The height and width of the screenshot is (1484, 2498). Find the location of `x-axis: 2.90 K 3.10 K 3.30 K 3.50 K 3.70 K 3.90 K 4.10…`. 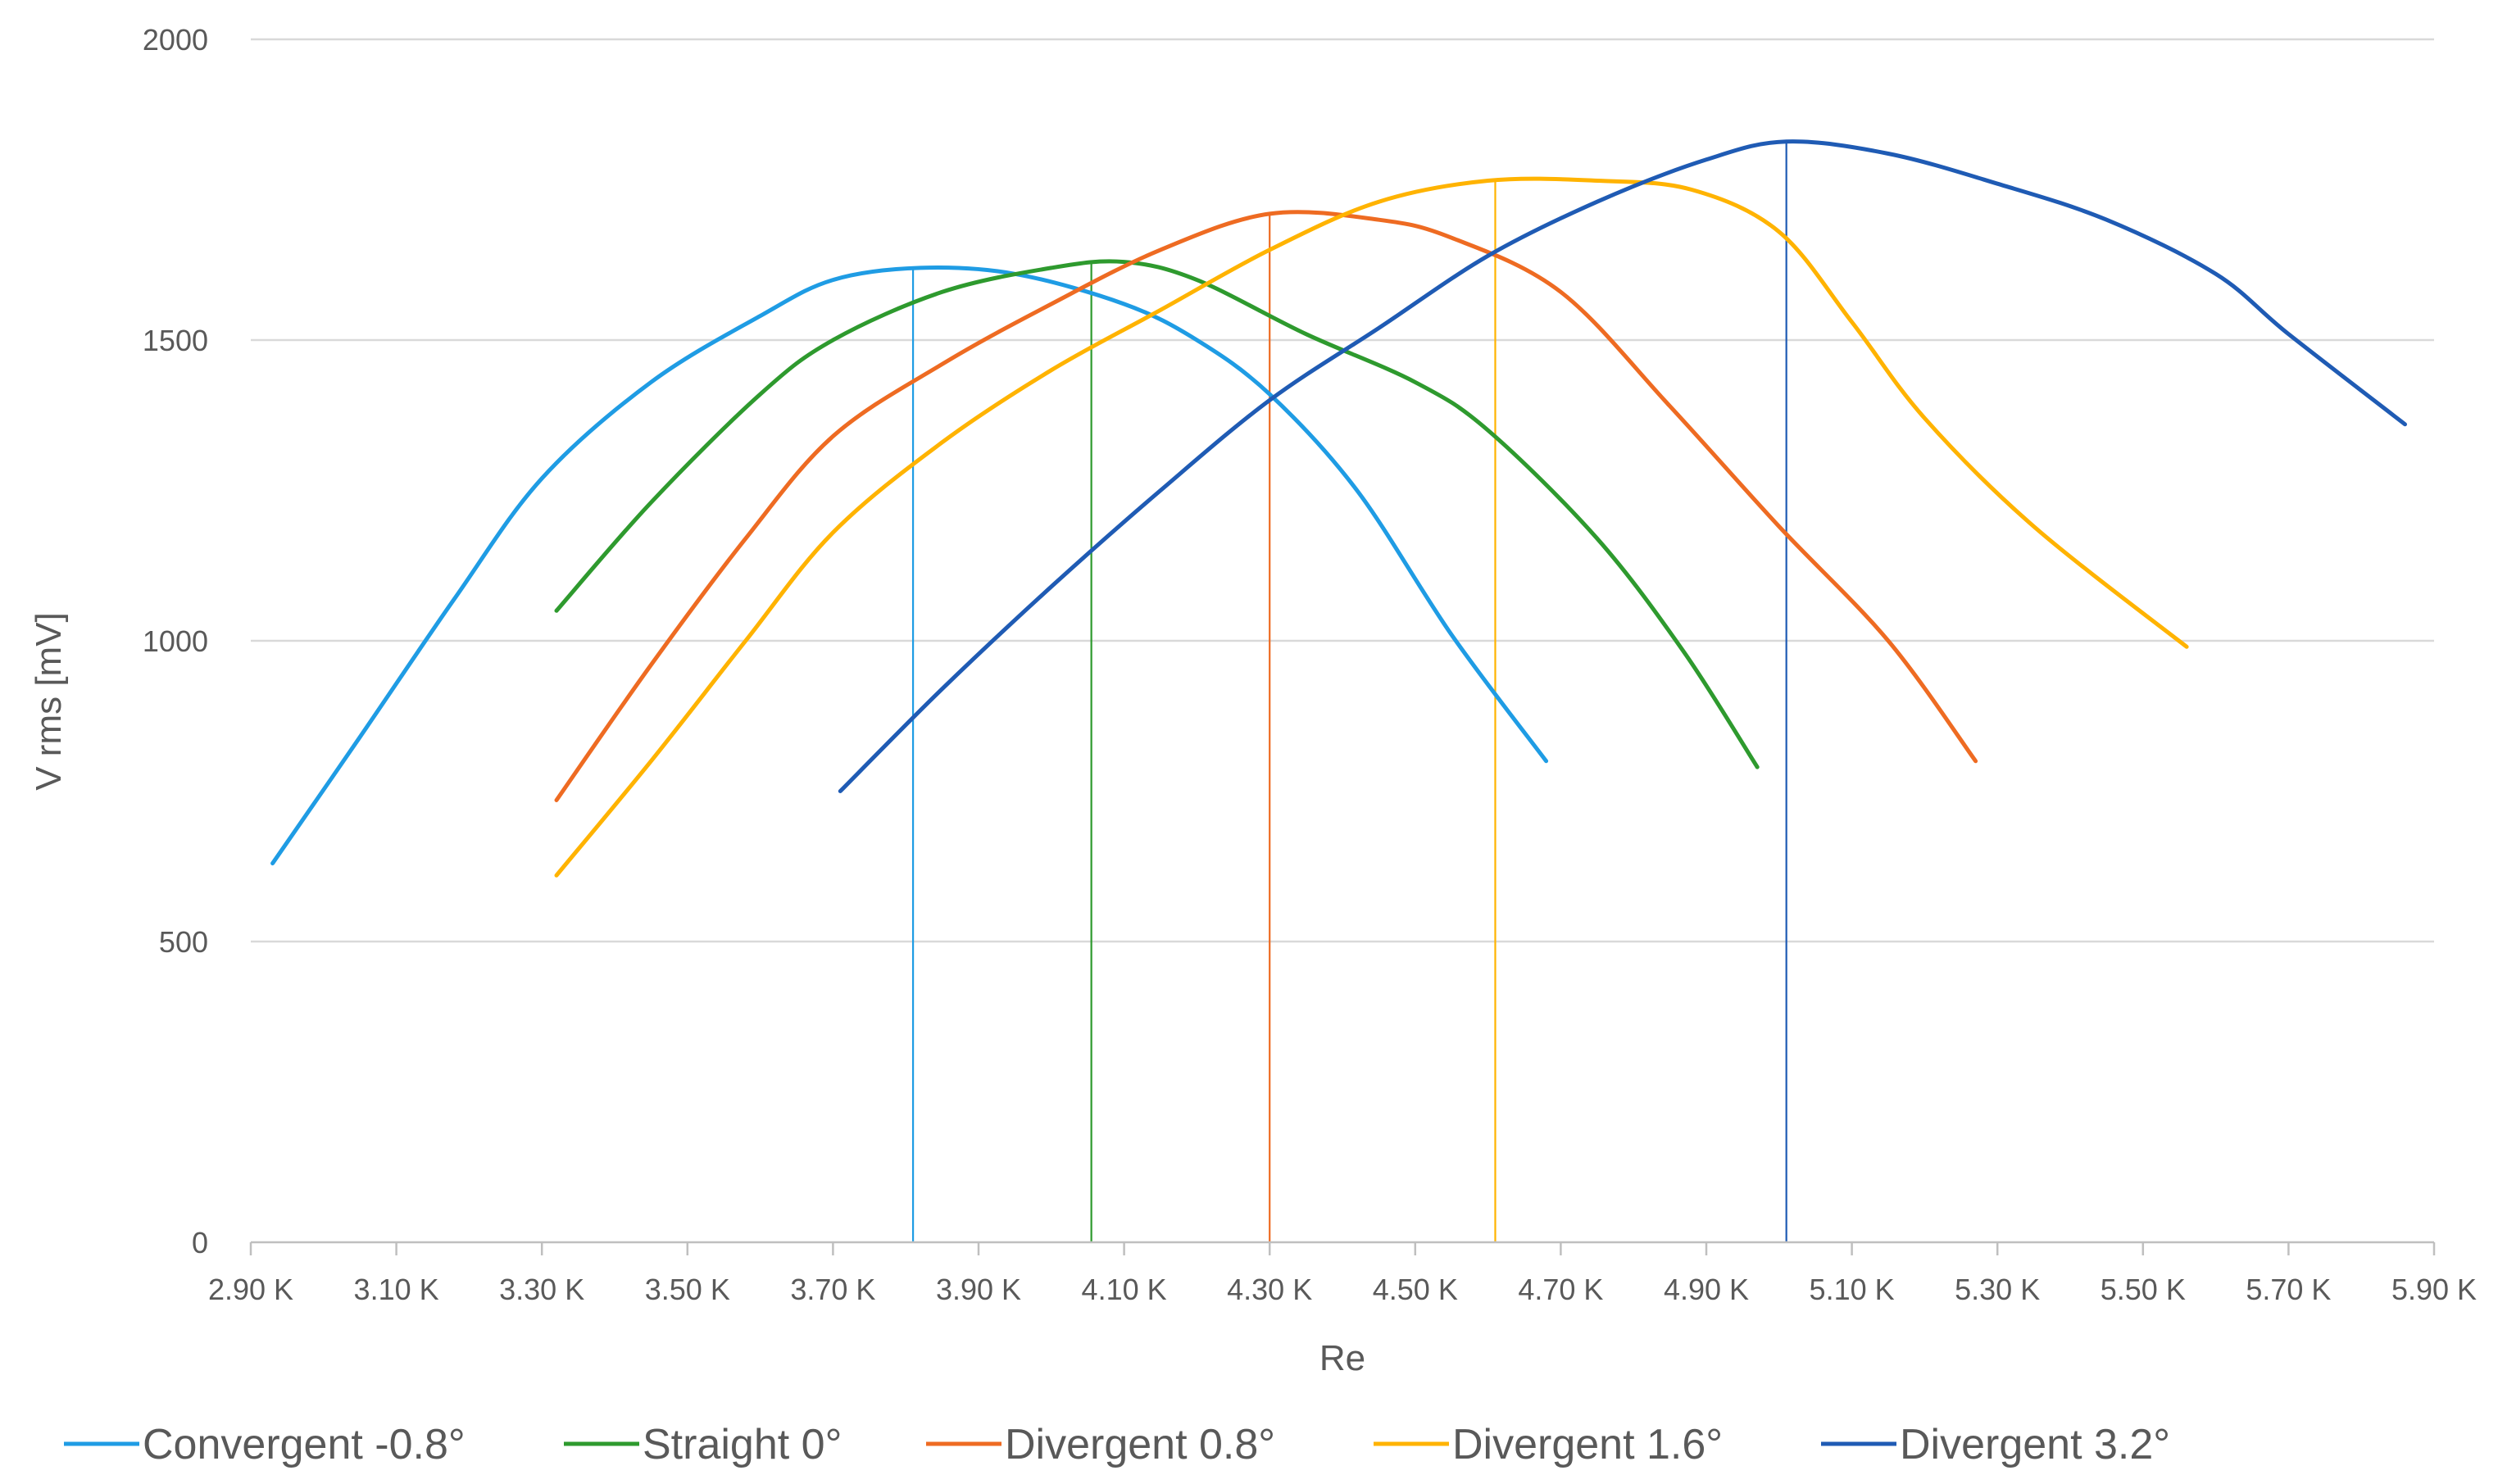

x-axis: 2.90 K 3.10 K 3.30 K 3.50 K 3.70 K 3.90 K 4.10… is located at coordinates (1342, 1273).